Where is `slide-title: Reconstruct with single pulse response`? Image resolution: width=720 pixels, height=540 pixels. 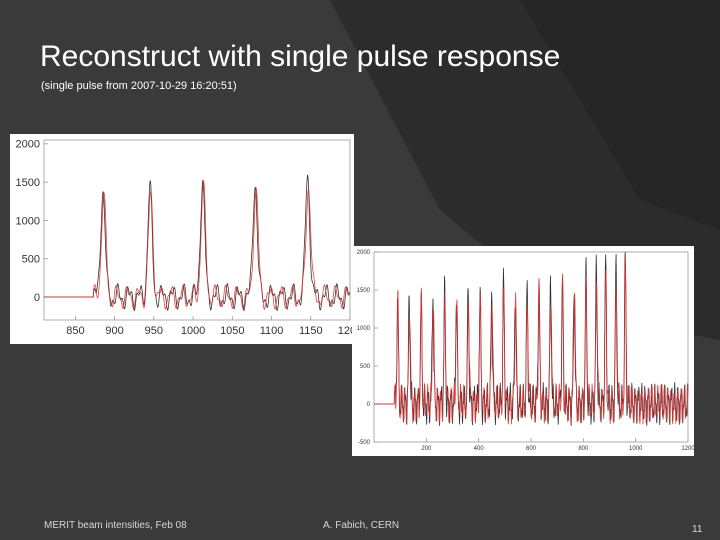
slide-title: Reconstruct with single pulse response is located at coordinates (300, 56).